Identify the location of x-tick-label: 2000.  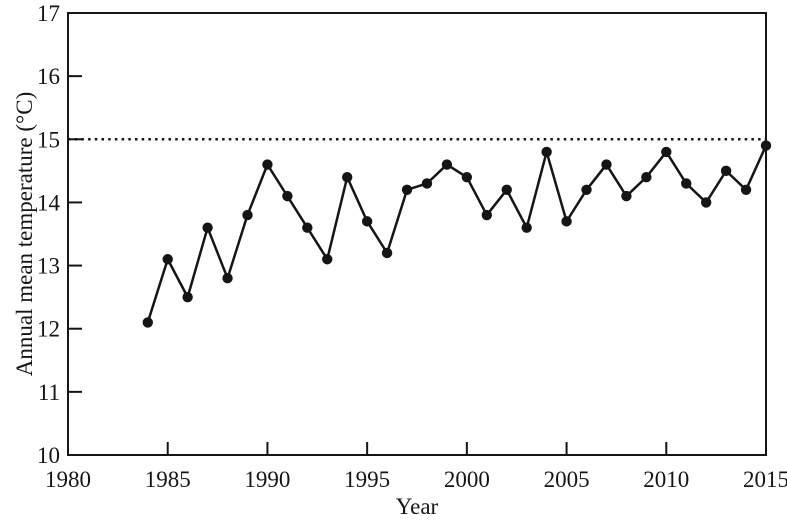
(467, 479).